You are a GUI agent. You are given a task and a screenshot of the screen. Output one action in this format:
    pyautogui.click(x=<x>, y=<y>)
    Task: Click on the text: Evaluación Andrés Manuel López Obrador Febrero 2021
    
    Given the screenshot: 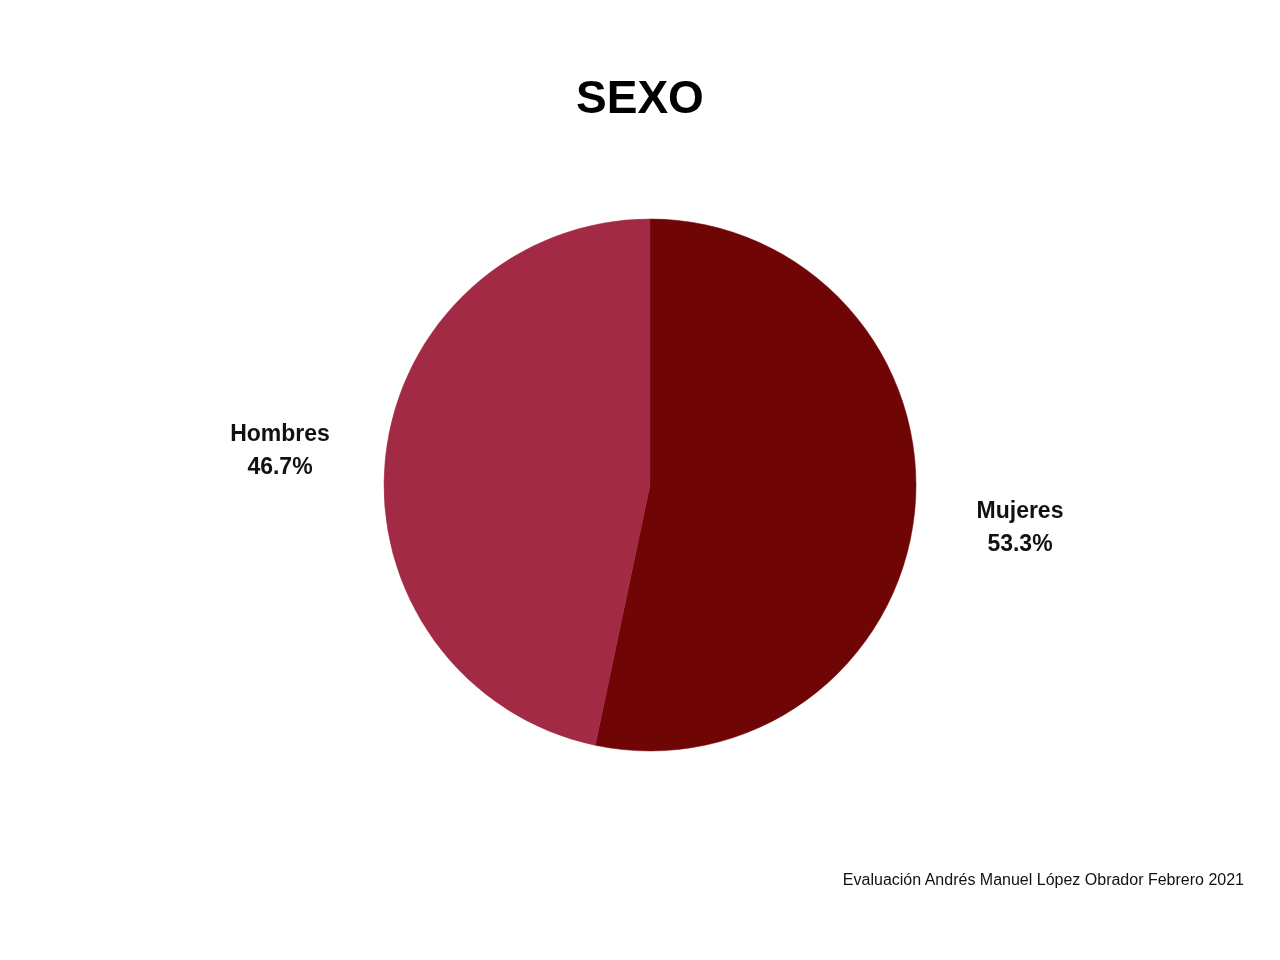 What is the action you would take?
    pyautogui.click(x=1043, y=880)
    